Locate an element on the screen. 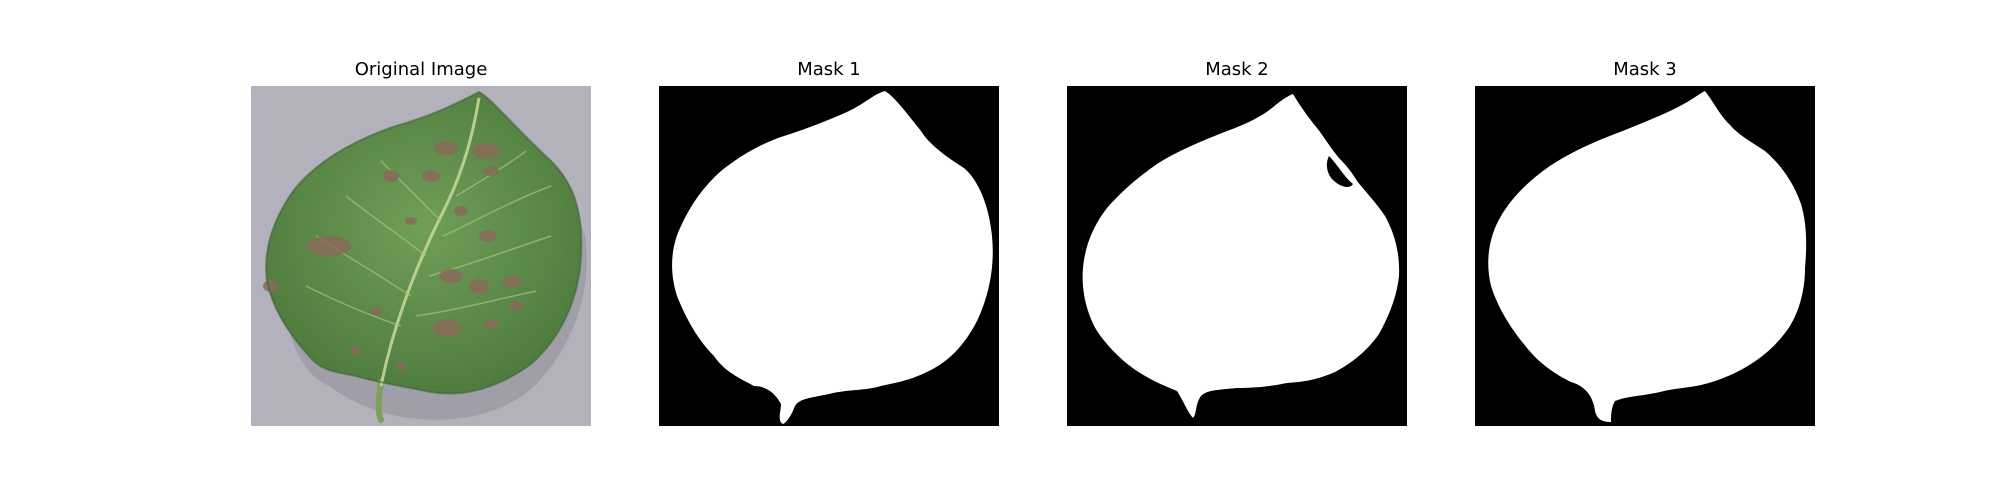  leaf-photo is located at coordinates (421, 256).